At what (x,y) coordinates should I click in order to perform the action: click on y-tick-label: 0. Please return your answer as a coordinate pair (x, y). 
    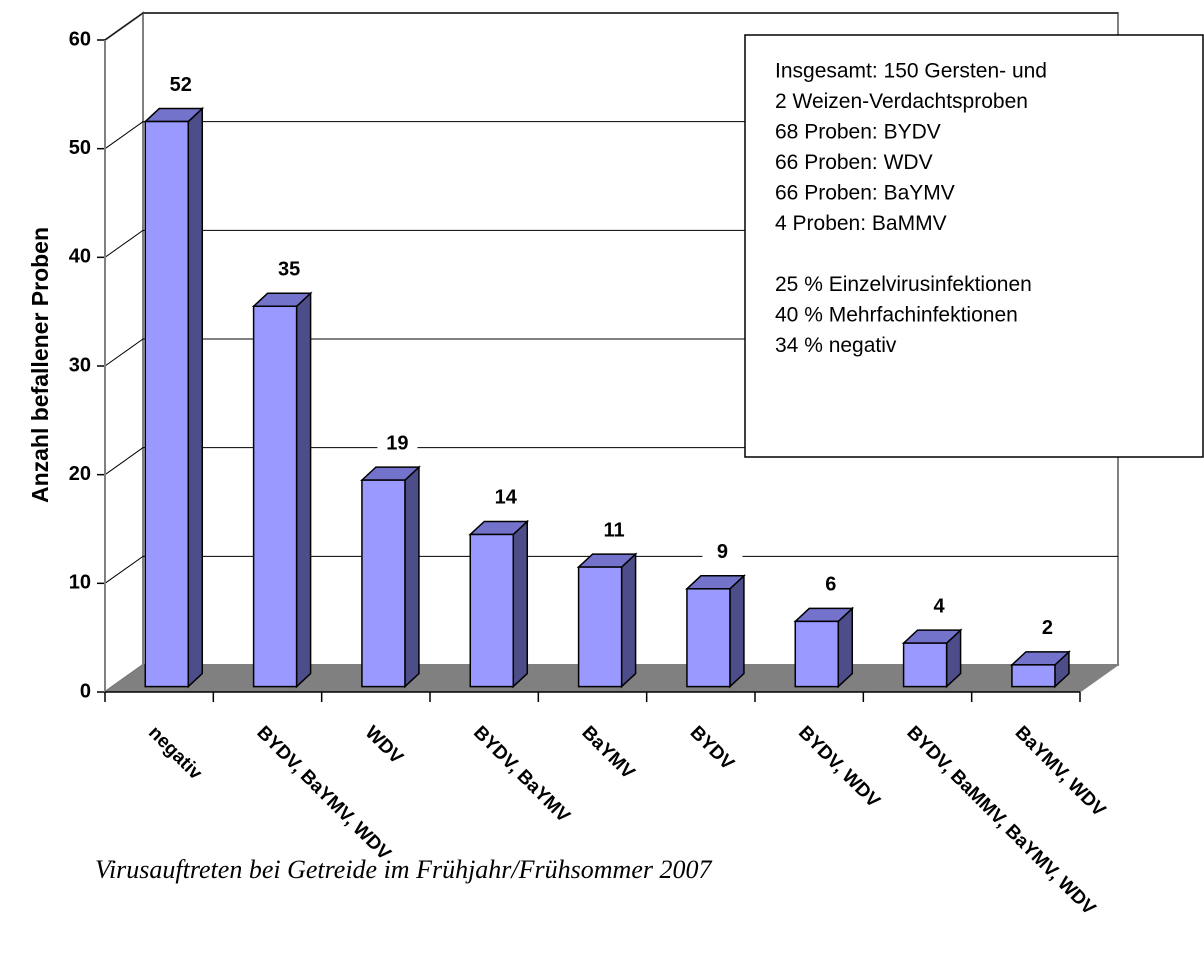
    Looking at the image, I should click on (85, 691).